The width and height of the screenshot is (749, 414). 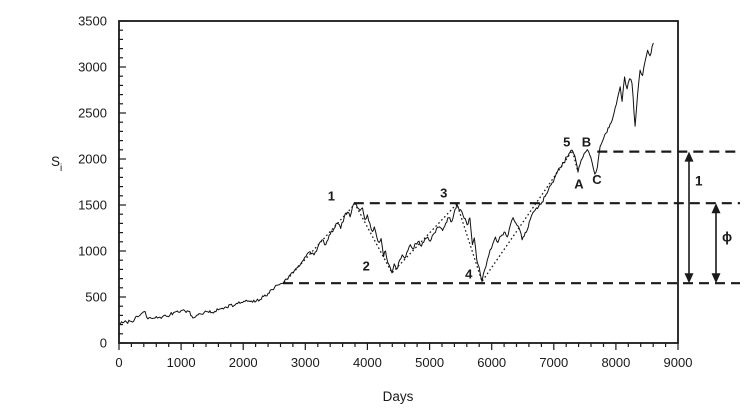 What do you see at coordinates (398, 396) in the screenshot?
I see `x-axis-label: Days` at bounding box center [398, 396].